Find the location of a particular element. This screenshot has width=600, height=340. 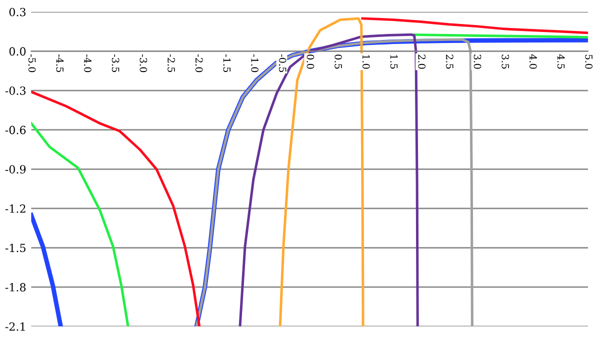

x-tick-label: 4.5 is located at coordinates (561, 61).